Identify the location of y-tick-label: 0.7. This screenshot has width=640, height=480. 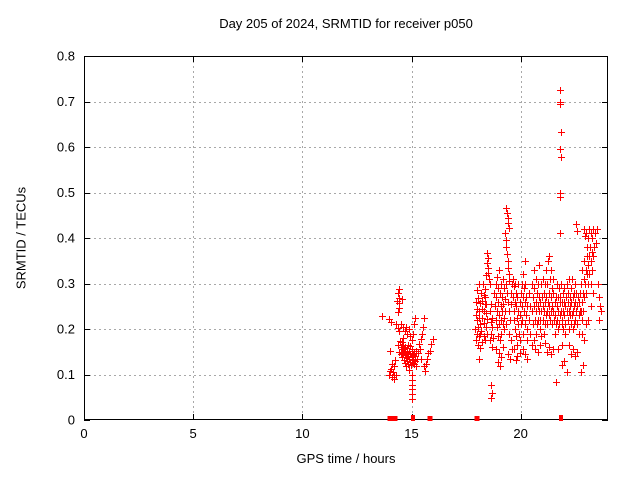
(66, 101).